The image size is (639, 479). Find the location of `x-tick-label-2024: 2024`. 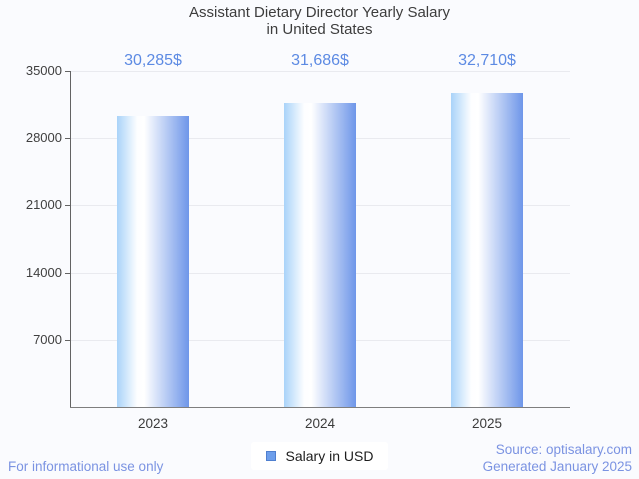

x-tick-label-2024: 2024 is located at coordinates (320, 423).